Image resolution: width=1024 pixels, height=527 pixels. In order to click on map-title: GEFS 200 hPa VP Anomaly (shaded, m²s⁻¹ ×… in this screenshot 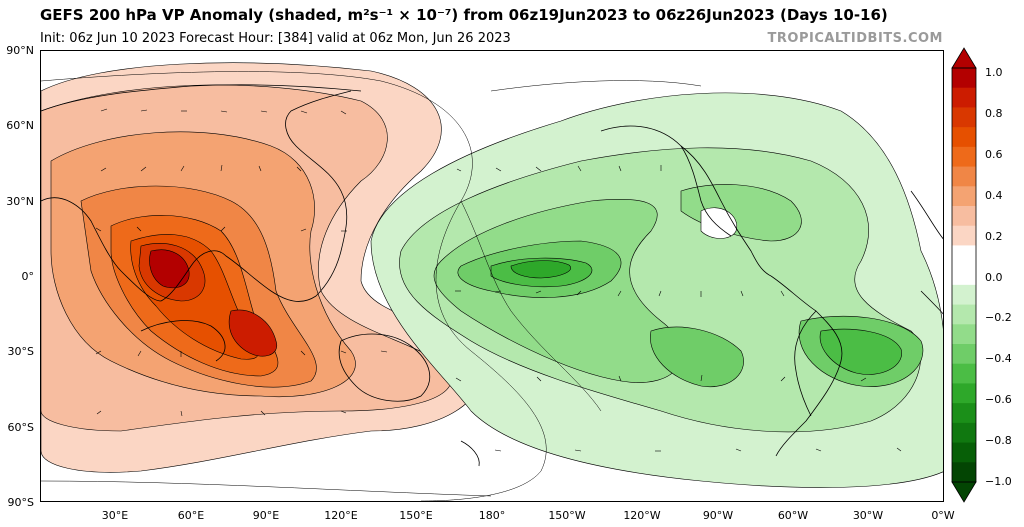, I will do `click(464, 15)`.